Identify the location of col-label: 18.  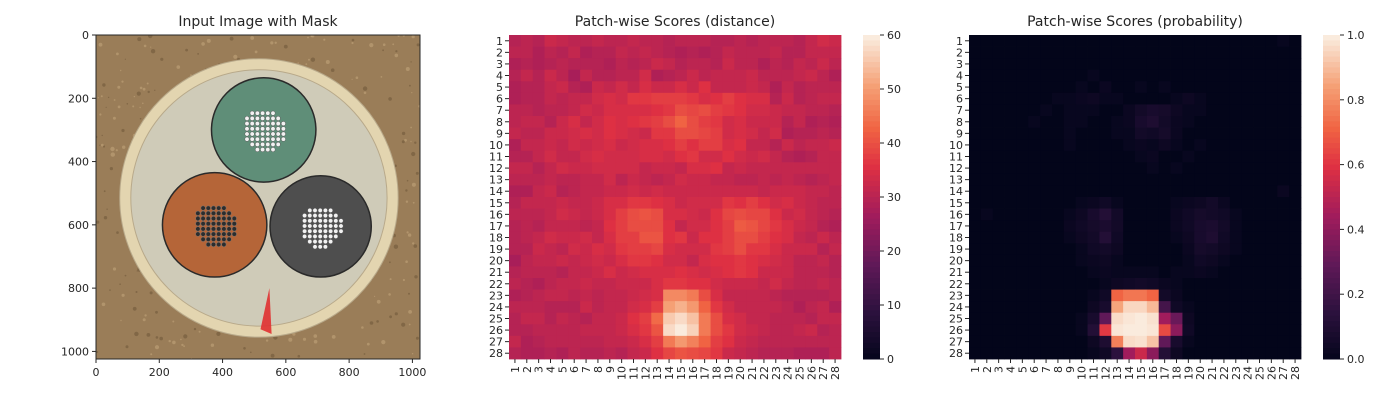
(1177, 373).